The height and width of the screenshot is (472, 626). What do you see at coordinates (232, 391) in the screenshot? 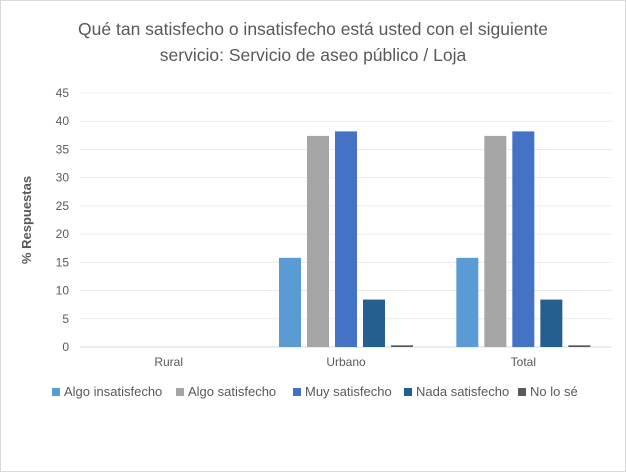
I see `legend-label: Algo satisfecho` at bounding box center [232, 391].